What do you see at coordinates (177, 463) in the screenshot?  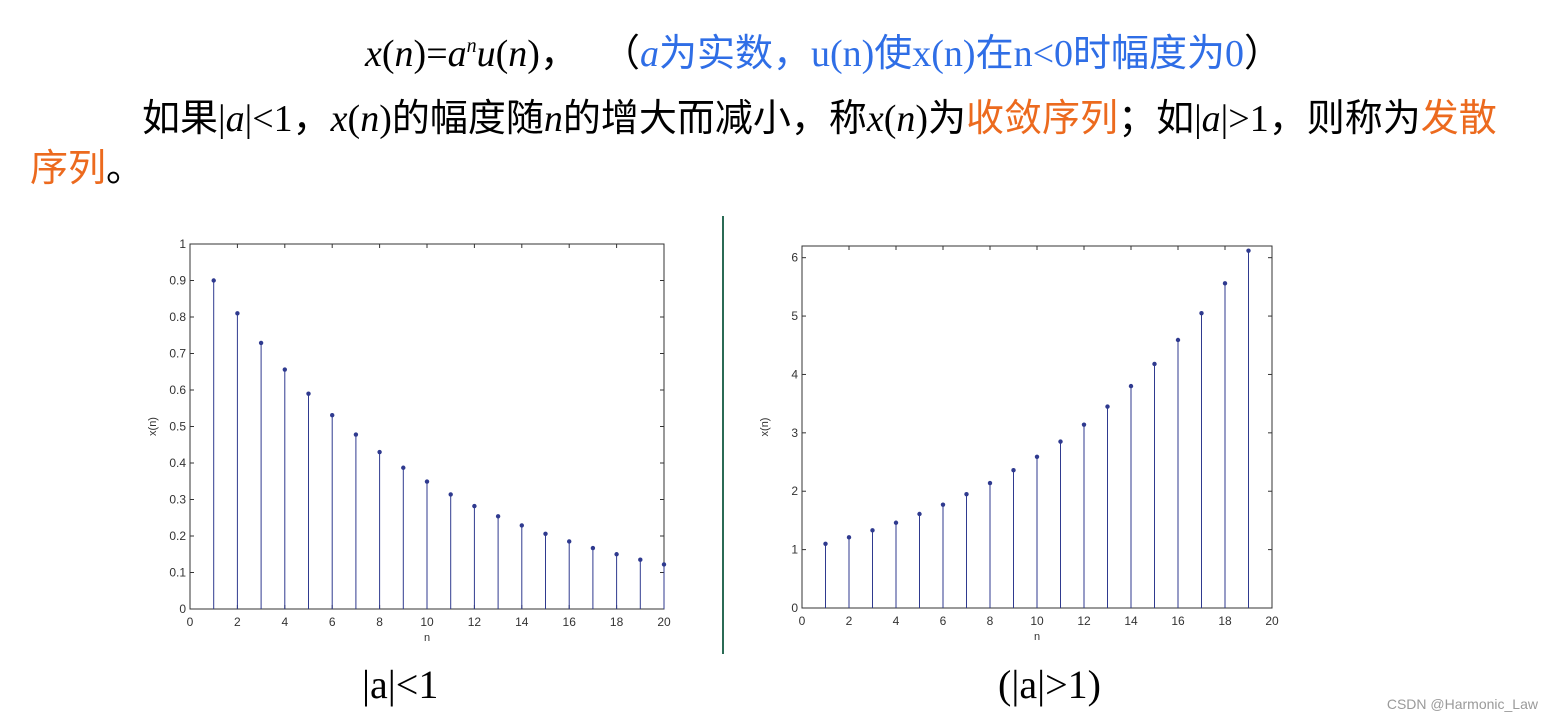 I see `y-tick-label: 0.4` at bounding box center [177, 463].